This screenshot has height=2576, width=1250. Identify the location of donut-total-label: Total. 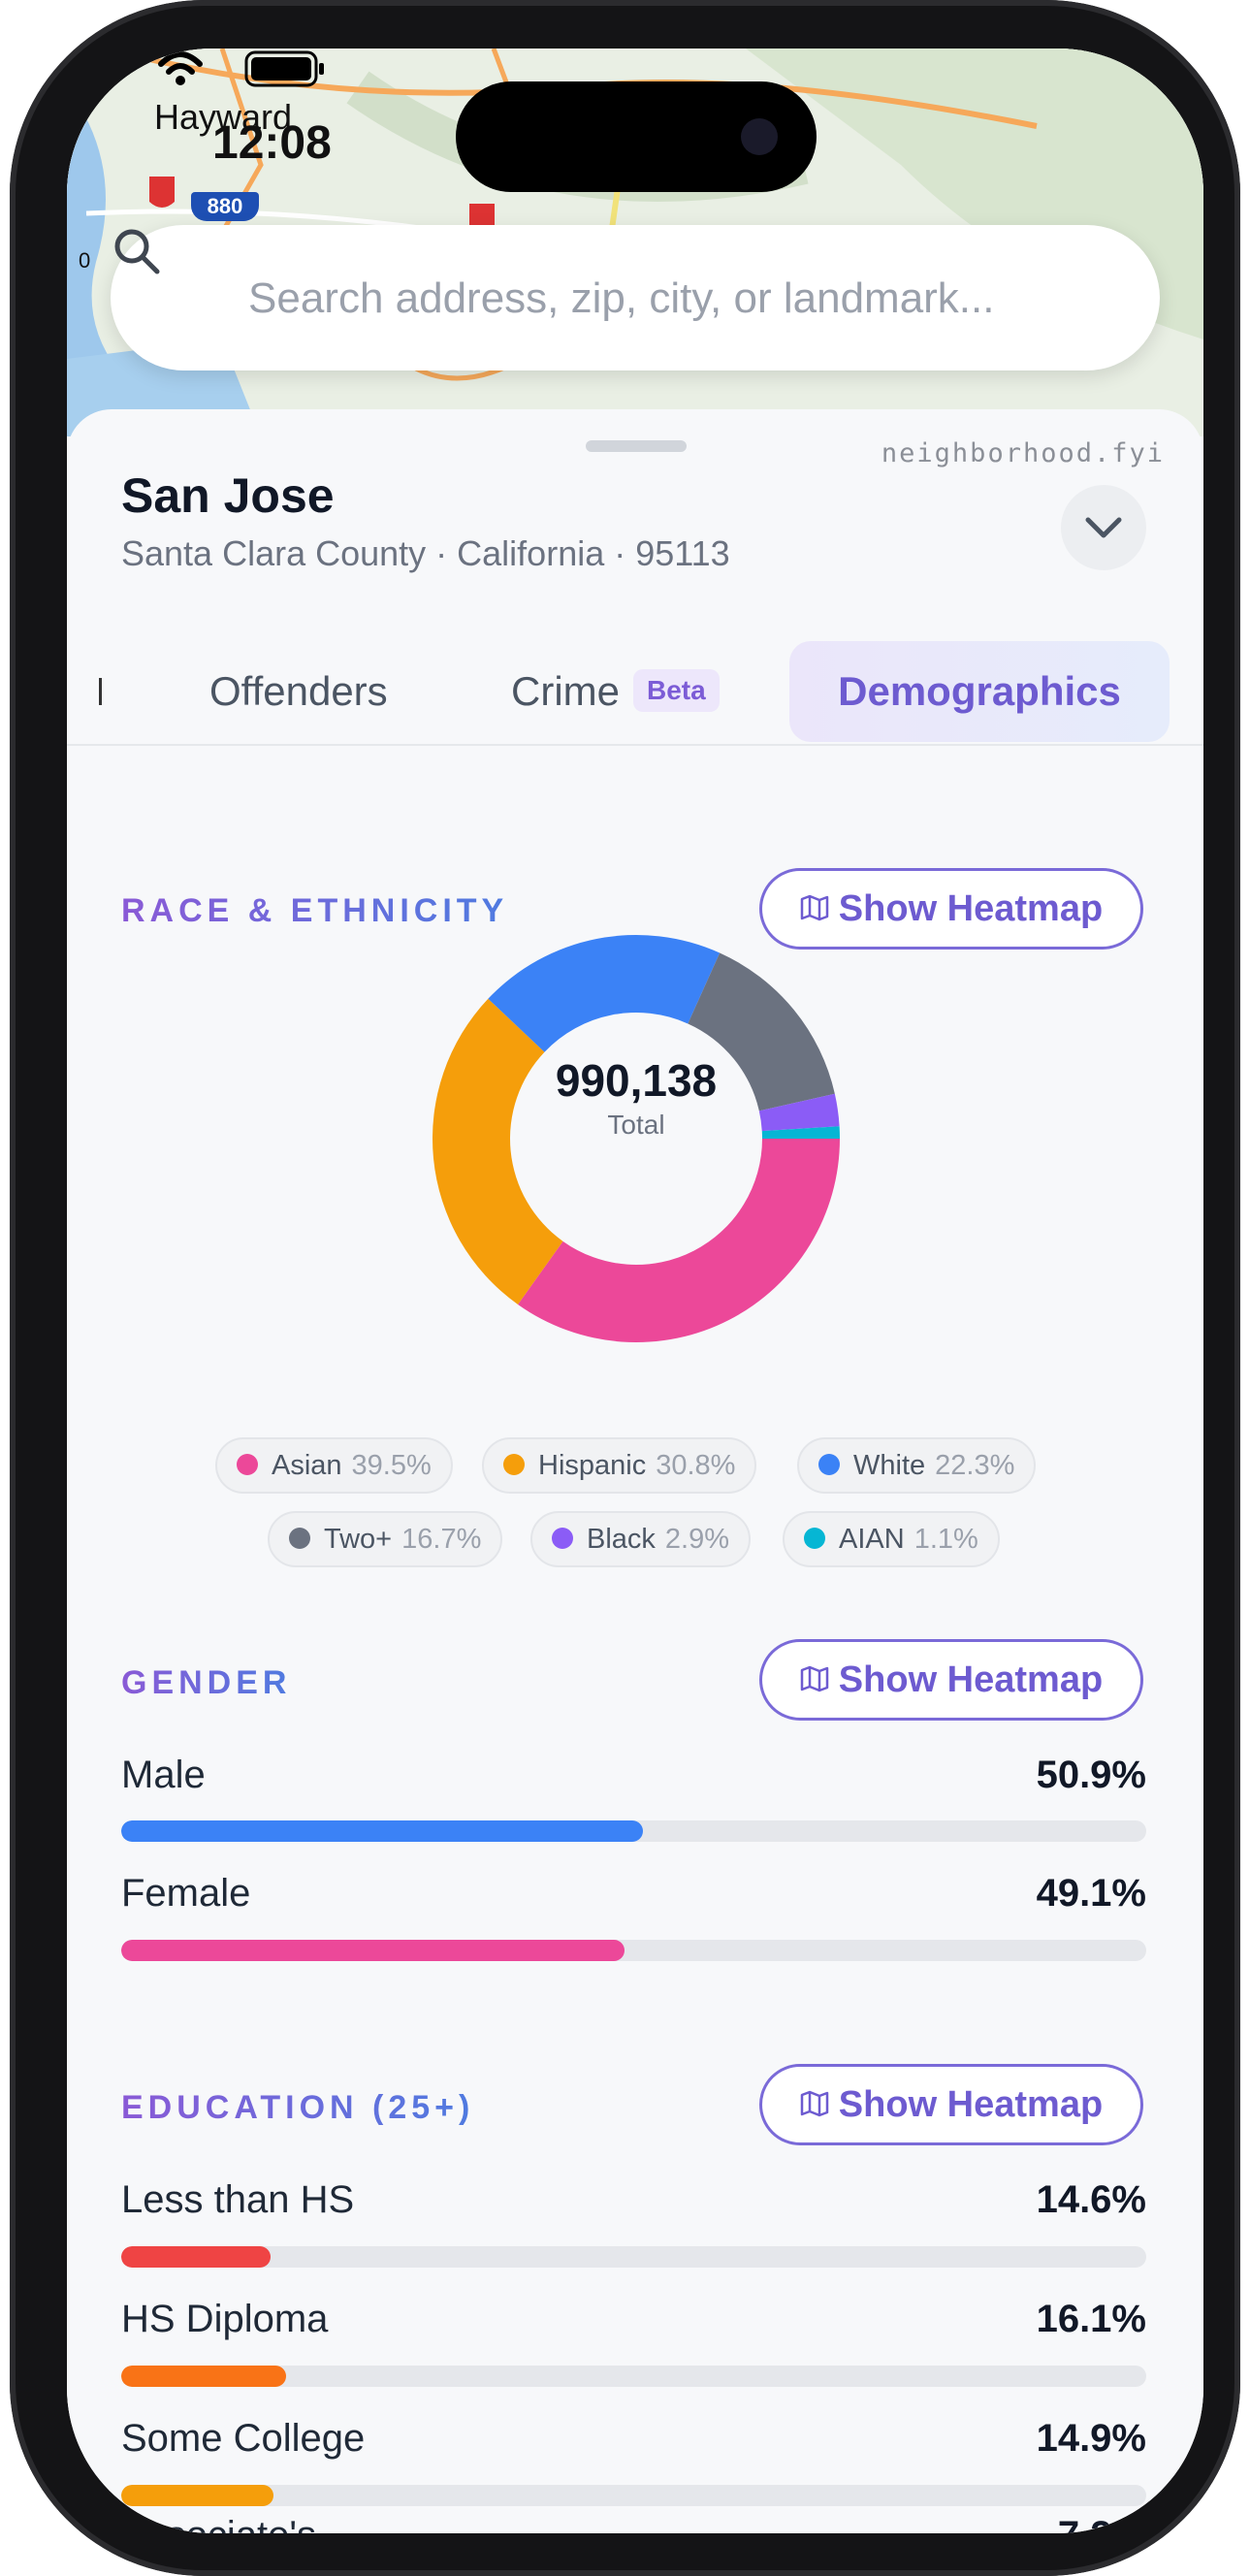
(636, 1125).